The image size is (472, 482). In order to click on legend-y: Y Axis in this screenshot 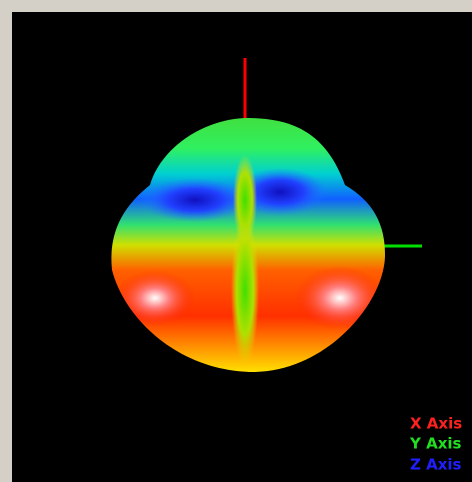, I will do `click(435, 444)`.